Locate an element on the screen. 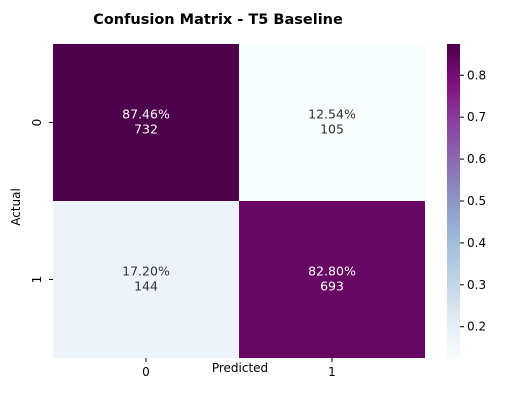 Image resolution: width=505 pixels, height=418 pixels. cell-count-label-1-0: 144 is located at coordinates (146, 286).